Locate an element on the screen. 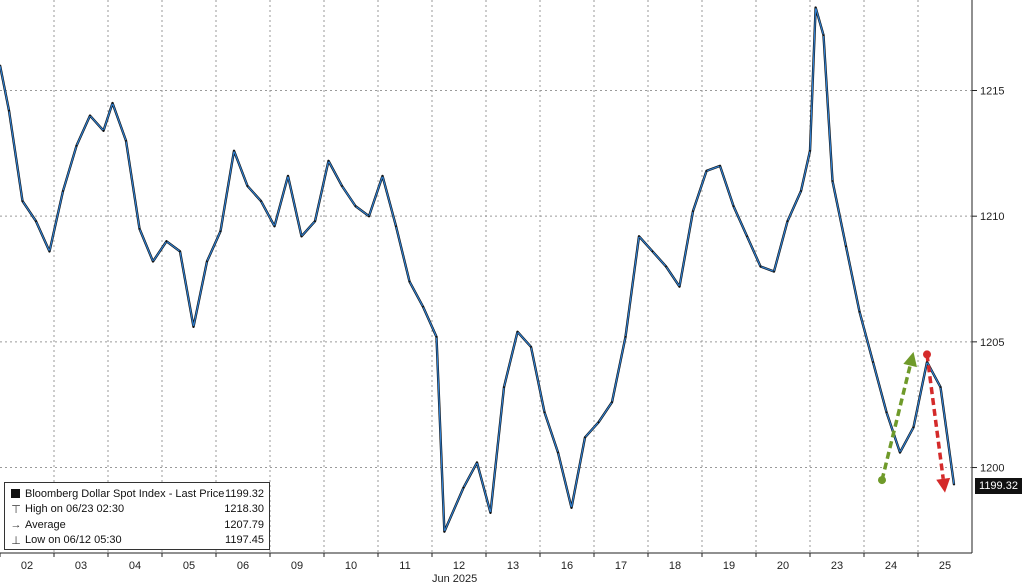 The height and width of the screenshot is (588, 1024). legend-value: 1197.45 is located at coordinates (244, 540).